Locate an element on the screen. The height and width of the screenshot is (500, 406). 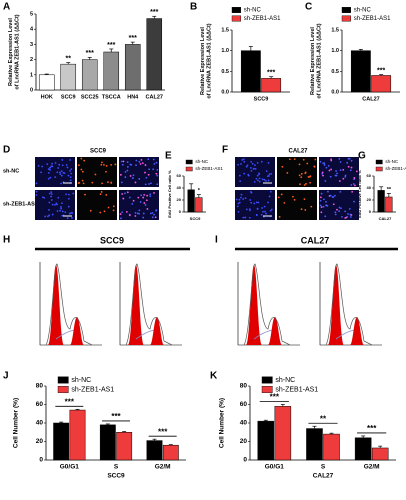
legend-label: sh-ZEB1-AS1 is located at coordinates (395, 168).